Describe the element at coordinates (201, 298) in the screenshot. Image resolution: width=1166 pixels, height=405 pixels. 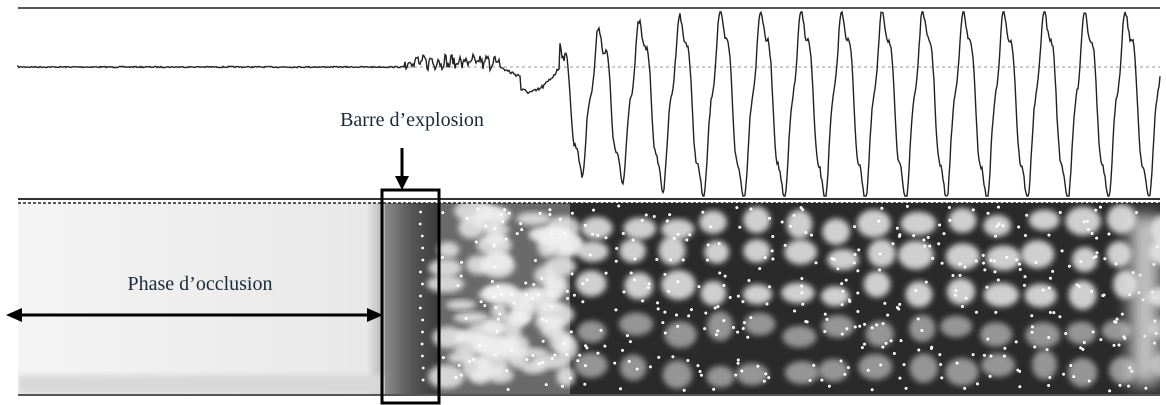
I see `silence-region` at that location.